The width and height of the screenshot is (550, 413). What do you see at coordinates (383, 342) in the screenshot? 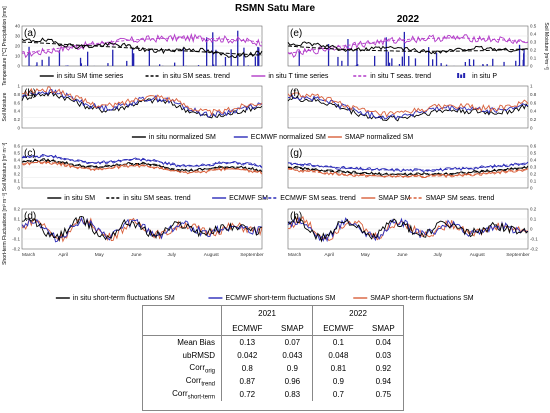
I see `table-cell: 0.04` at bounding box center [383, 342].